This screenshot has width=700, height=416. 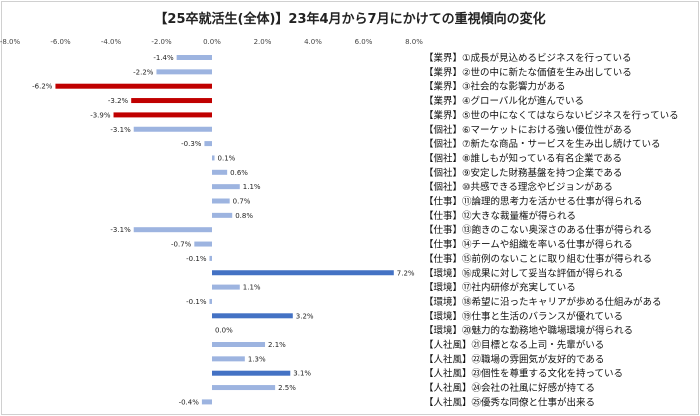 I want to click on category-label: 【環境】⑯成果に対して妥当な評価が得られる, so click(x=523, y=273).